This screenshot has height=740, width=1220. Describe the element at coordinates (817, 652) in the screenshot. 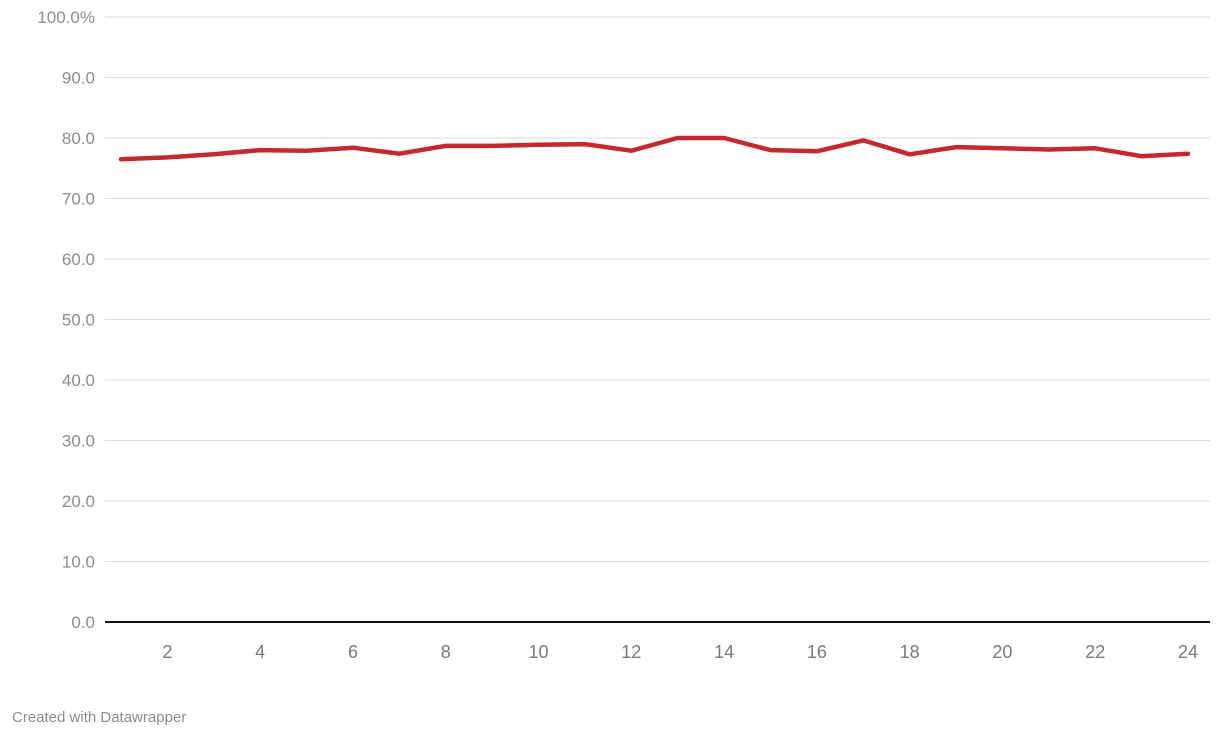

I see `x-tick-label: 16` at that location.